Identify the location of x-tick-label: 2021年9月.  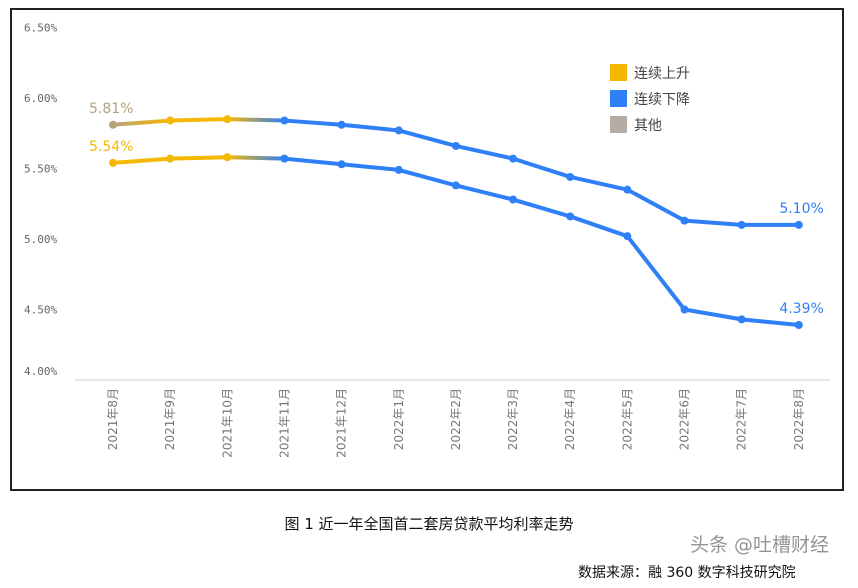
(170, 419).